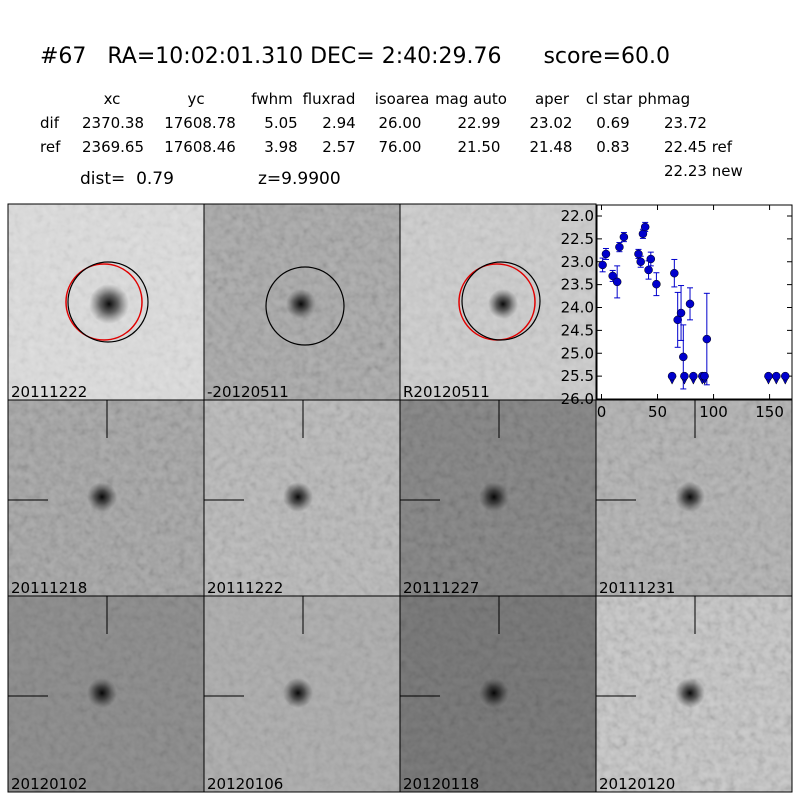 The height and width of the screenshot is (800, 800). I want to click on plot-area, so click(694, 302).